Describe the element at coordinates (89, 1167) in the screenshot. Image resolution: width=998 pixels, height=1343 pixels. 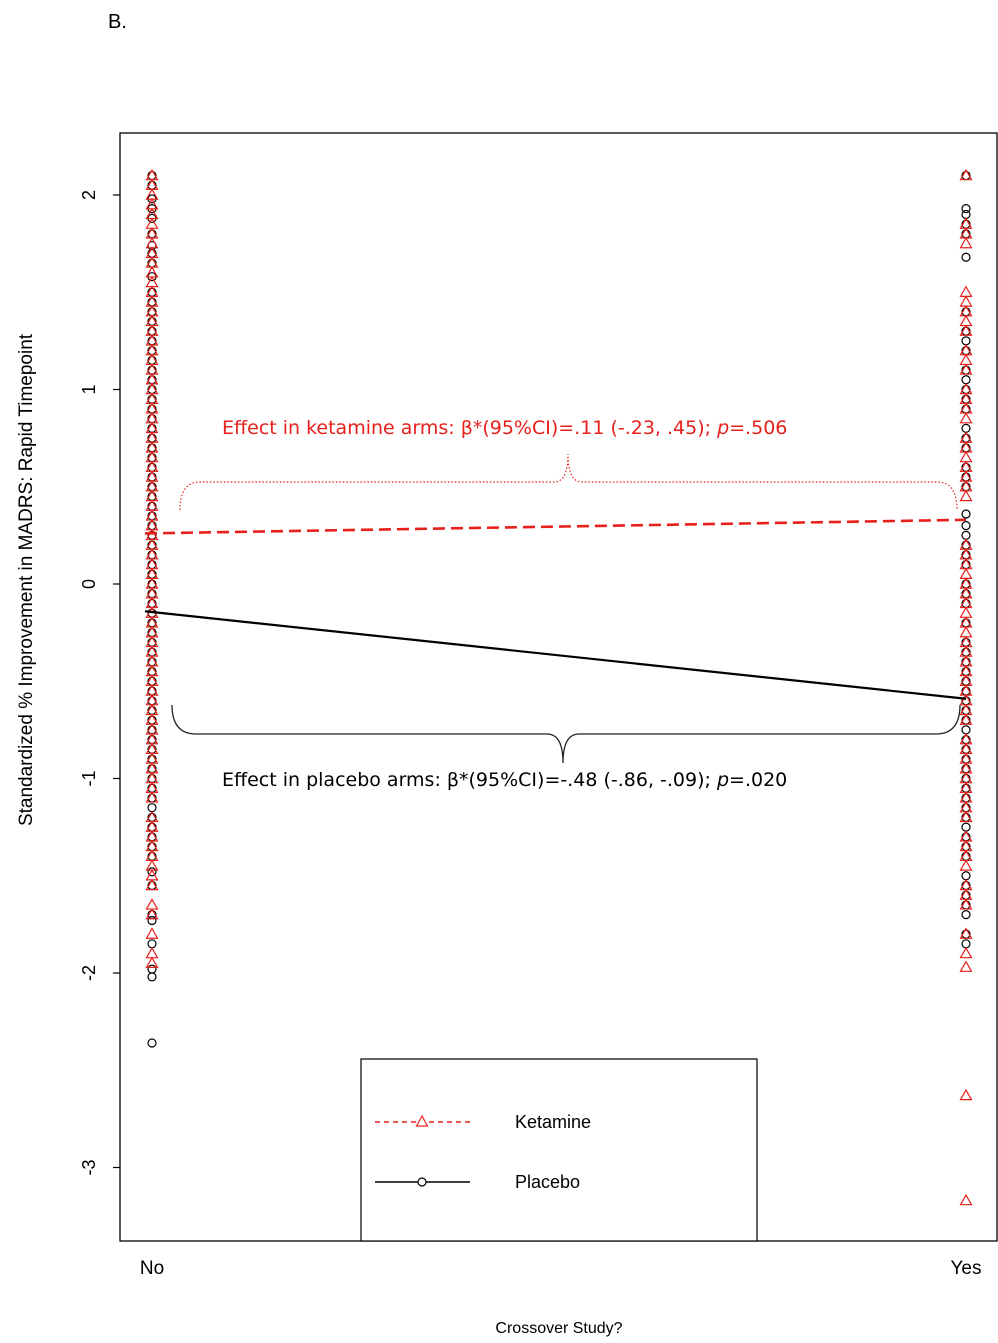
I see `y-tick-label: -3` at that location.